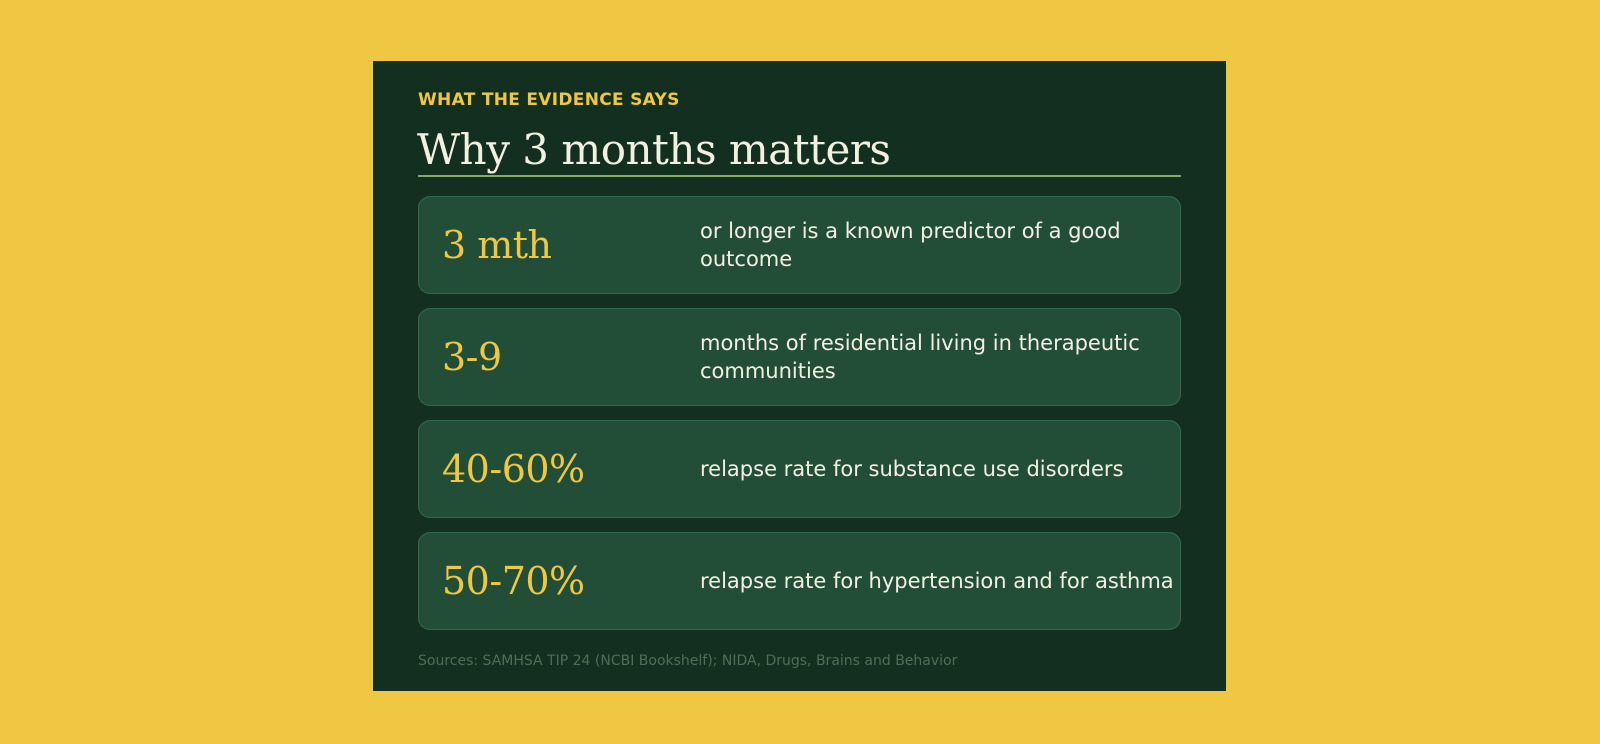 The height and width of the screenshot is (744, 1600). Describe the element at coordinates (497, 245) in the screenshot. I see `stat-value: 3 mth` at that location.